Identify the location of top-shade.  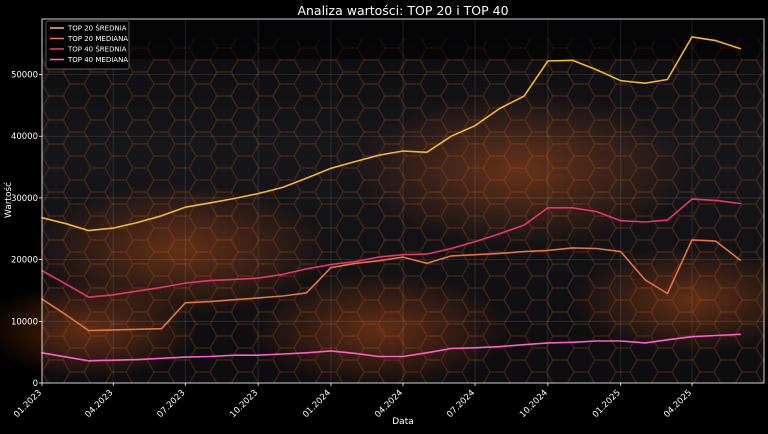
(403, 39).